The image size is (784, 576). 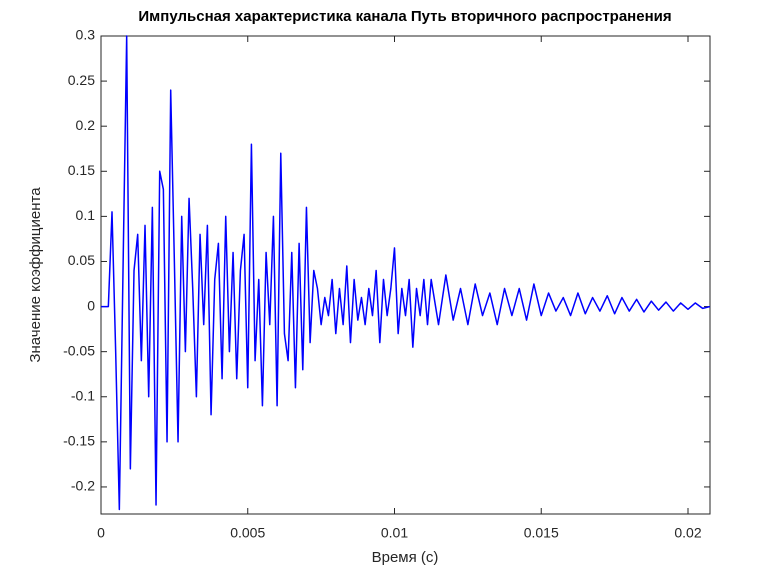 What do you see at coordinates (86, 215) in the screenshot?
I see `y-tick-label: 0.1` at bounding box center [86, 215].